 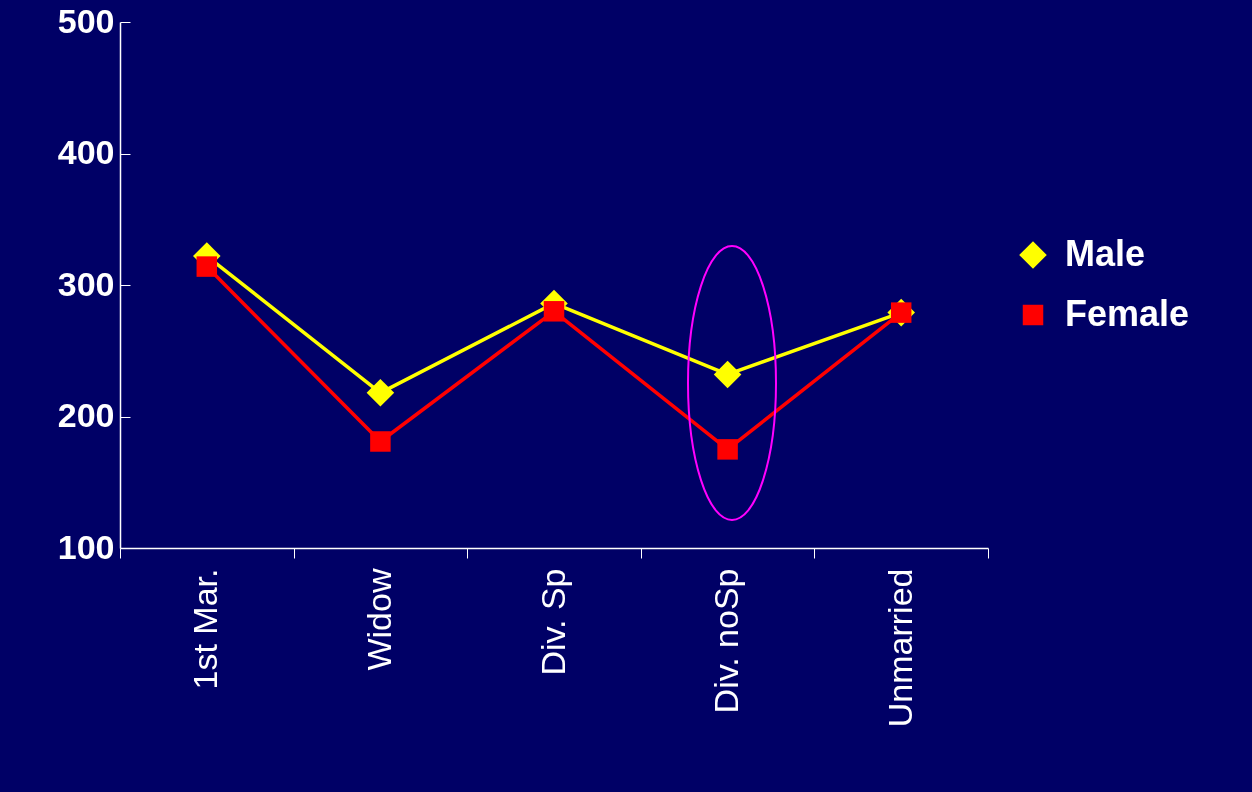 What do you see at coordinates (1127, 313) in the screenshot?
I see `legend-label: Female` at bounding box center [1127, 313].